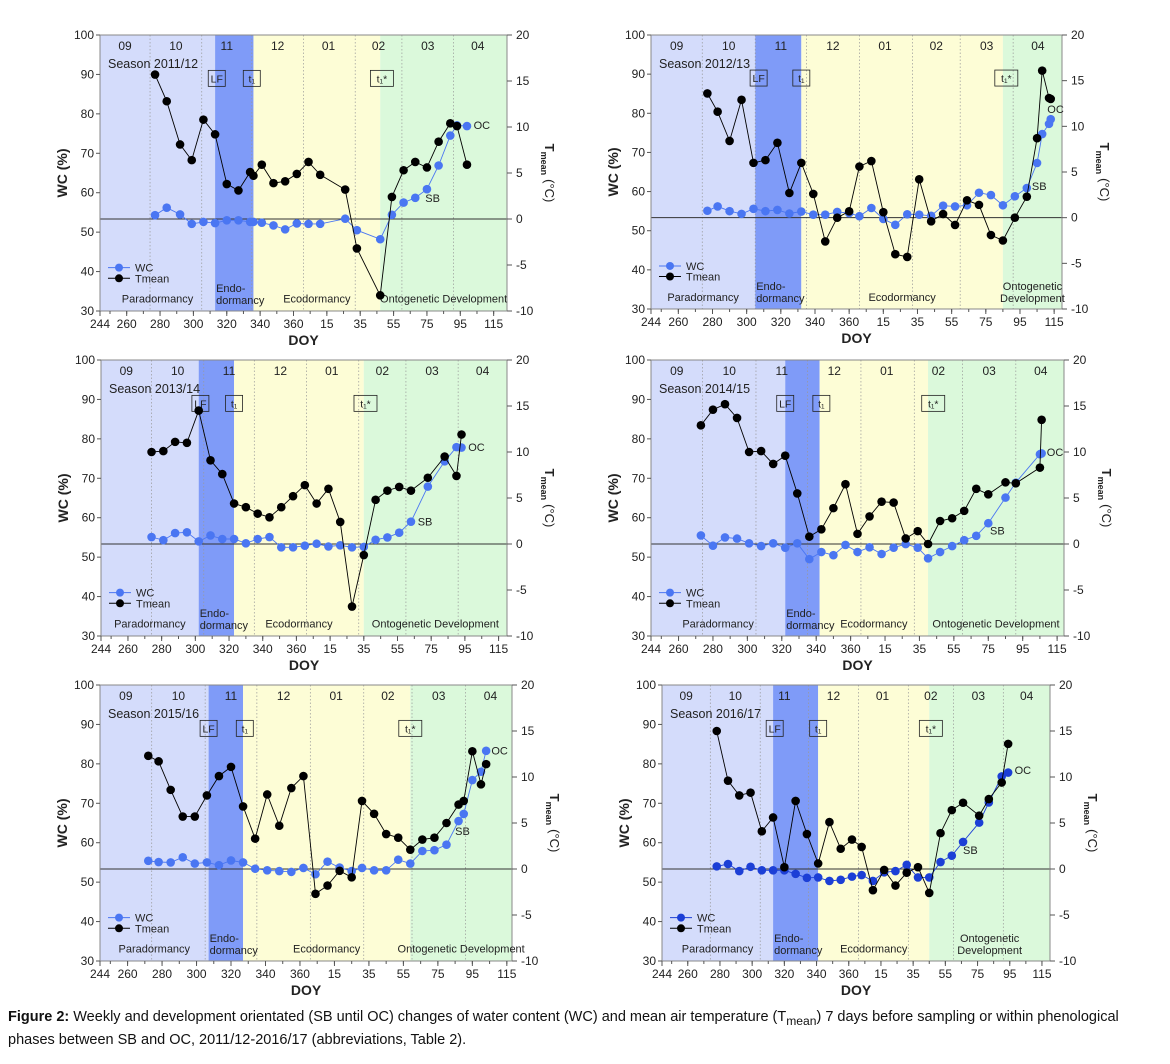 This screenshot has height=1064, width=1170. I want to click on y2-tick-label: 15, so click(523, 406).